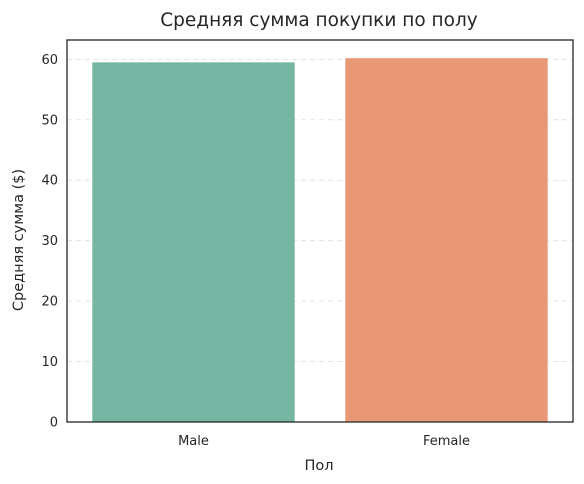  What do you see at coordinates (446, 441) in the screenshot?
I see `x-tick-label: Female` at bounding box center [446, 441].